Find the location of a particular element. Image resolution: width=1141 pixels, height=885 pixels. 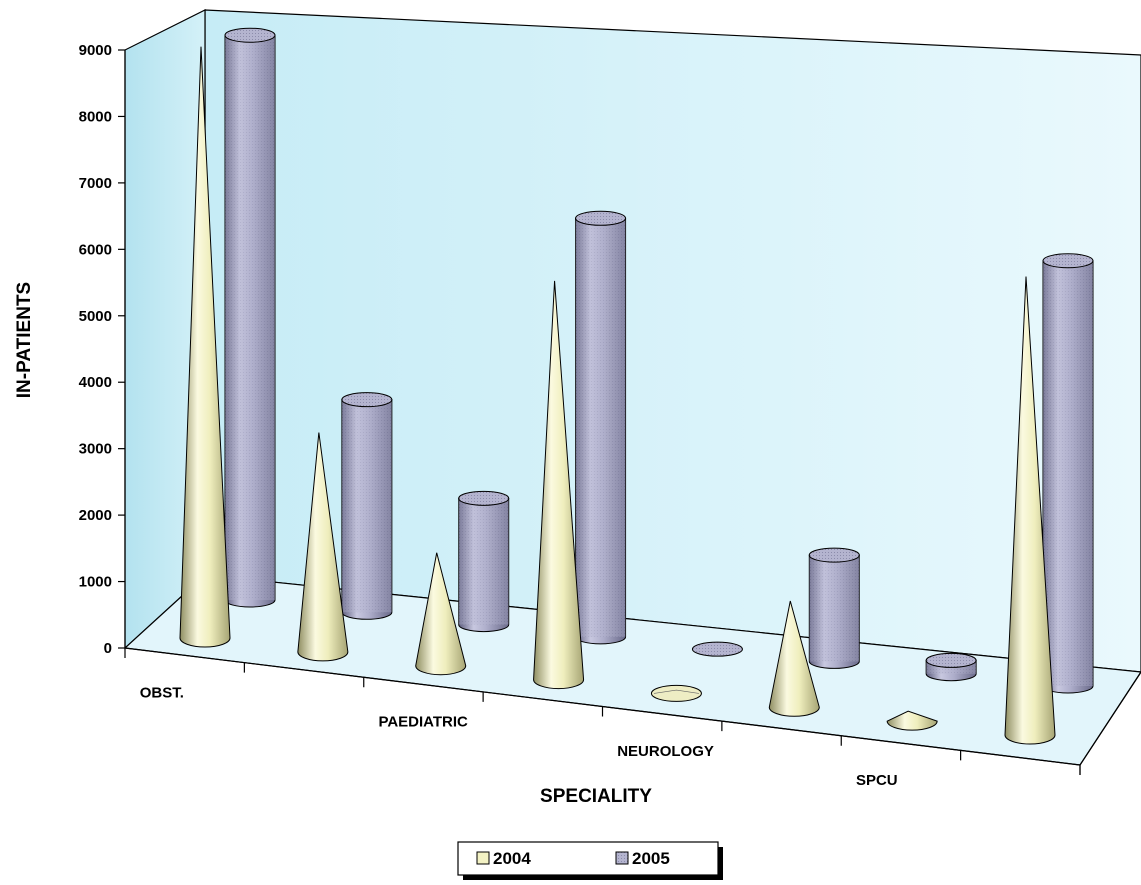

x-category-label: NEUROLOGY is located at coordinates (665, 751).